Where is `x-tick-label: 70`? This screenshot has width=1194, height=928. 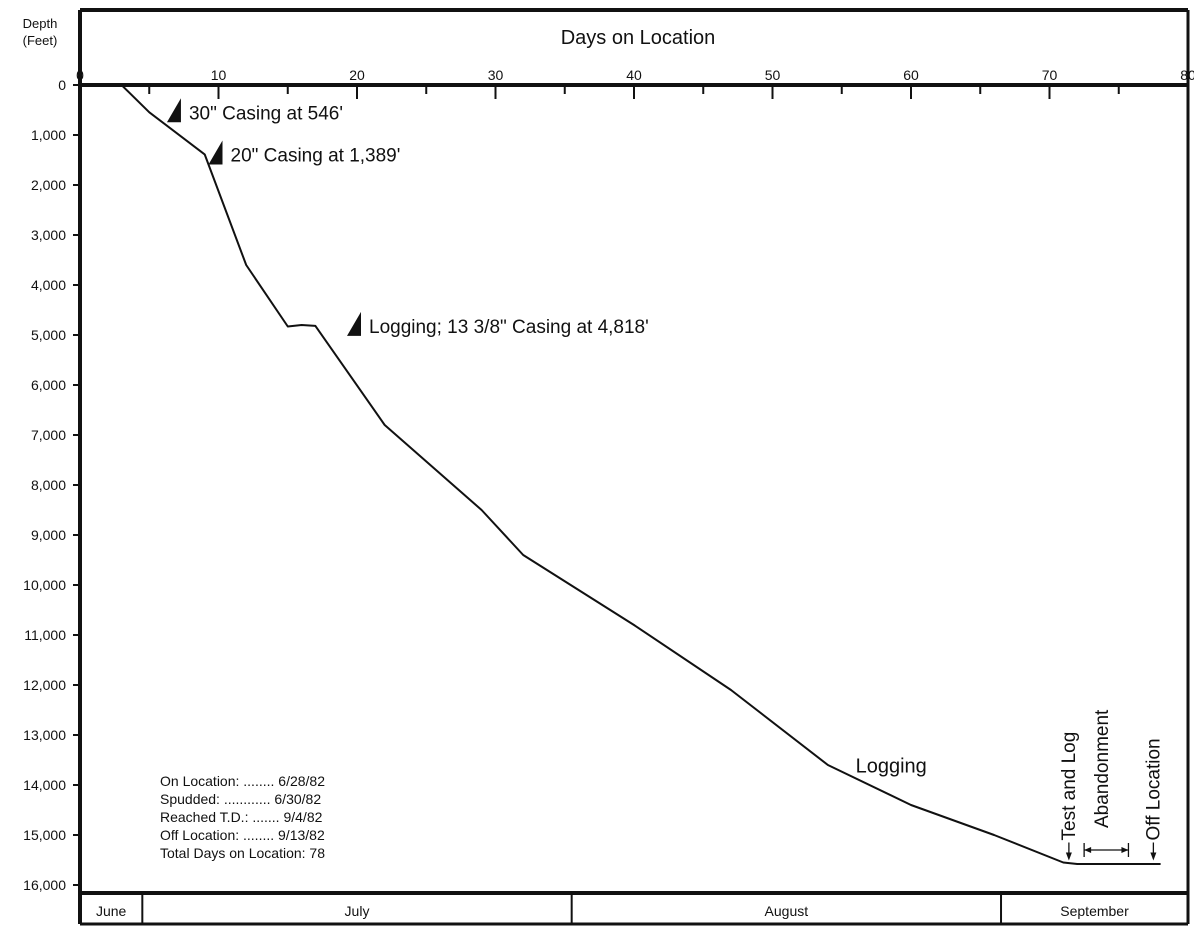 x-tick-label: 70 is located at coordinates (1050, 75).